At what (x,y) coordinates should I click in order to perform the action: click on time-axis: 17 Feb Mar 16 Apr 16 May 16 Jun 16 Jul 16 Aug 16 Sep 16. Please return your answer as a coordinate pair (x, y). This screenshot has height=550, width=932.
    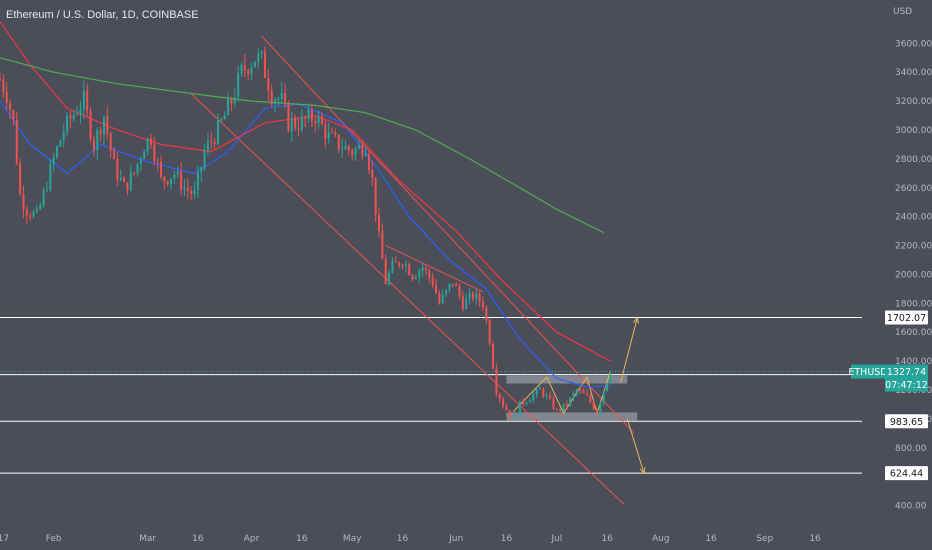
    Looking at the image, I should click on (410, 539).